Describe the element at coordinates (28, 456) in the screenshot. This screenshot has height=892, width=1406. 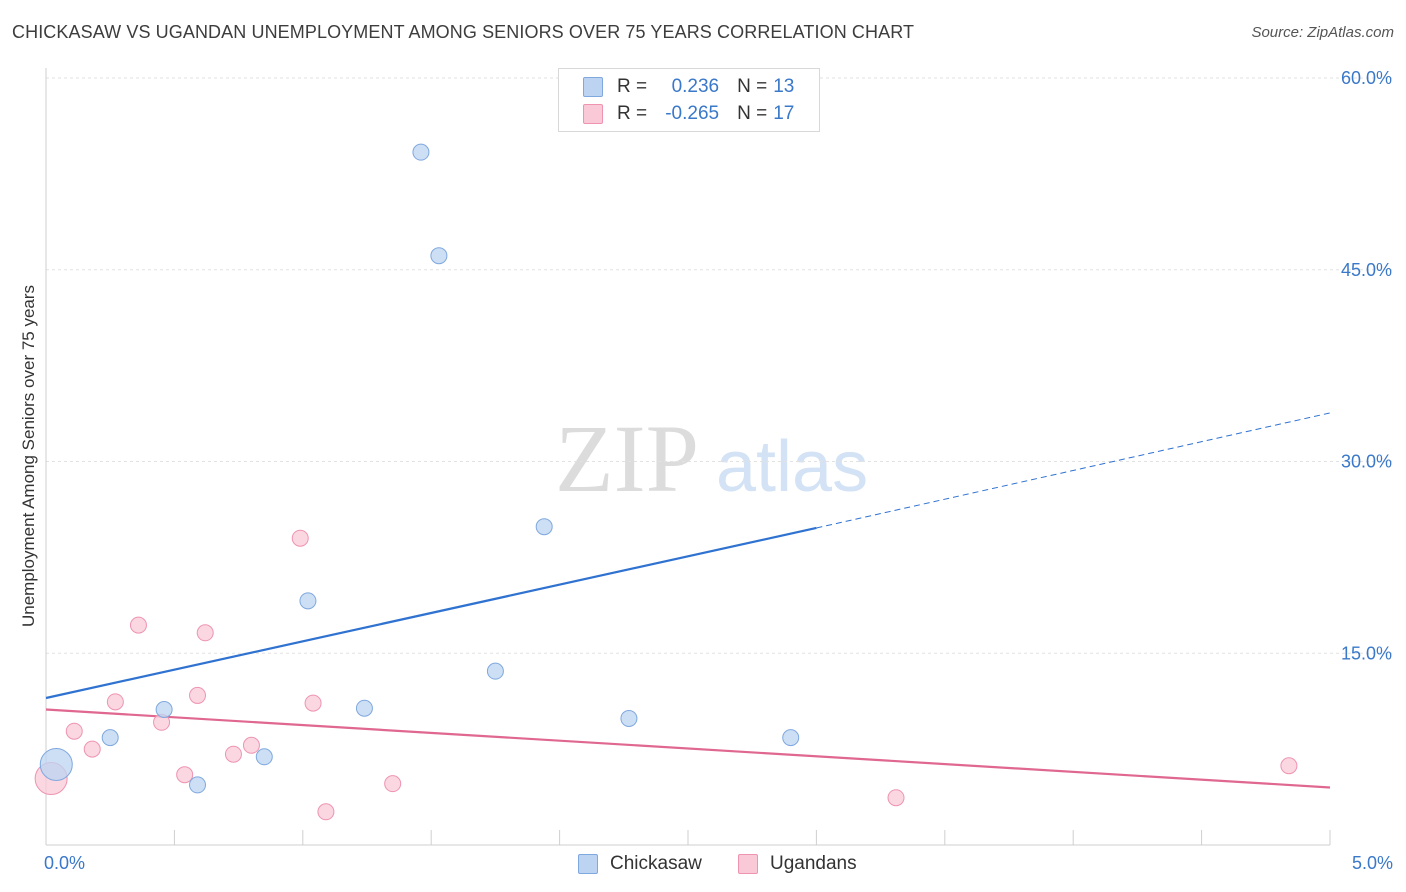
I see `y-axis-label: Unemployment Among Seniors over 75 years` at that location.